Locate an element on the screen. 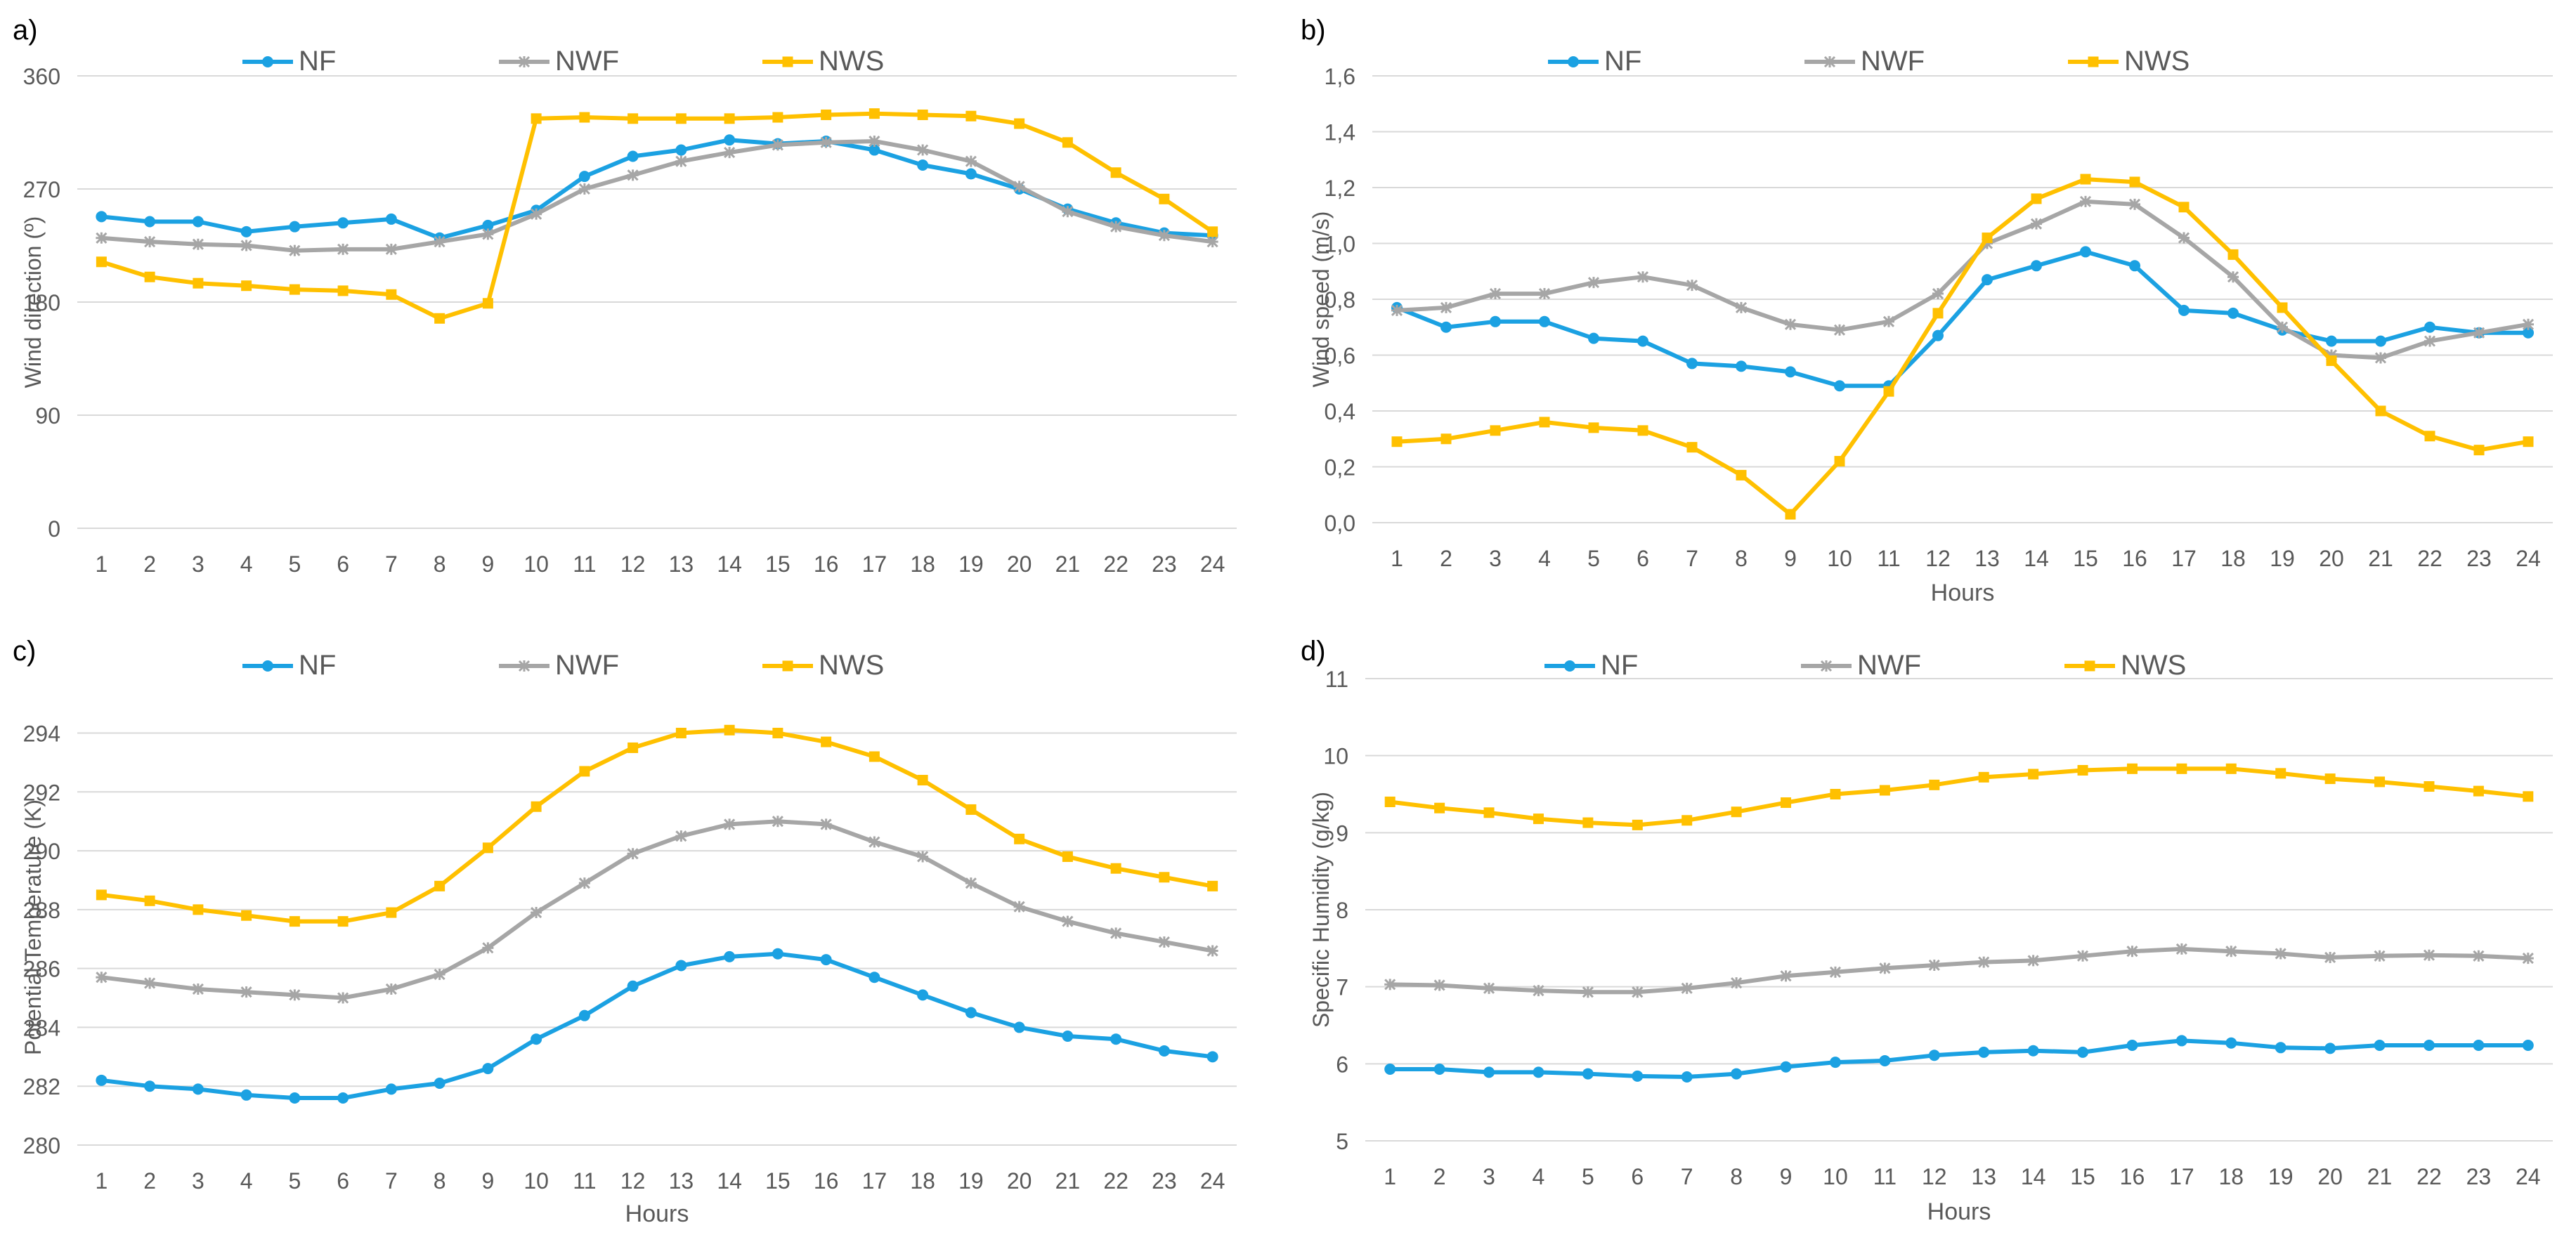 The height and width of the screenshot is (1242, 2576). y-tick-label: 1,4 is located at coordinates (1340, 132).